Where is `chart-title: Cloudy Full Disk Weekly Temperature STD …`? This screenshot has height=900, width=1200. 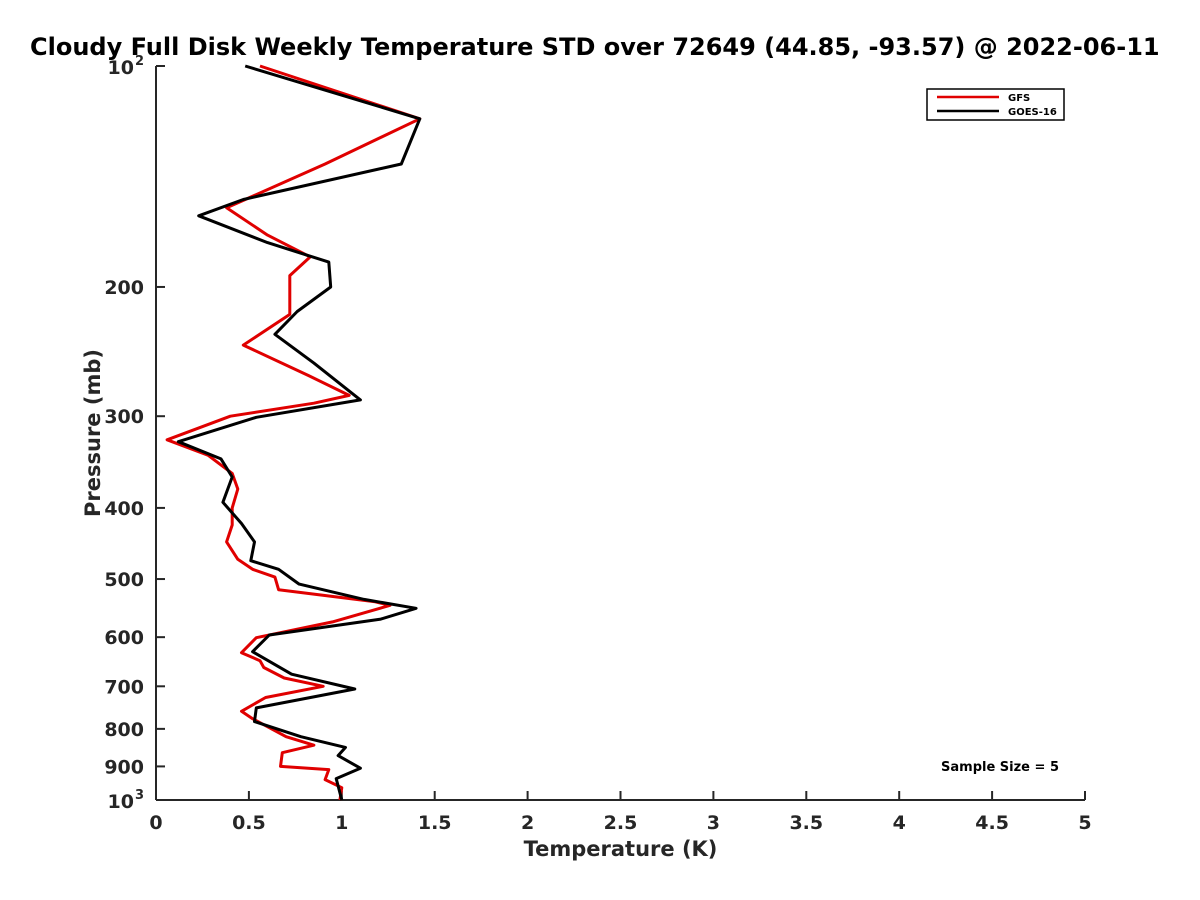 chart-title: Cloudy Full Disk Weekly Temperature STD … is located at coordinates (595, 47).